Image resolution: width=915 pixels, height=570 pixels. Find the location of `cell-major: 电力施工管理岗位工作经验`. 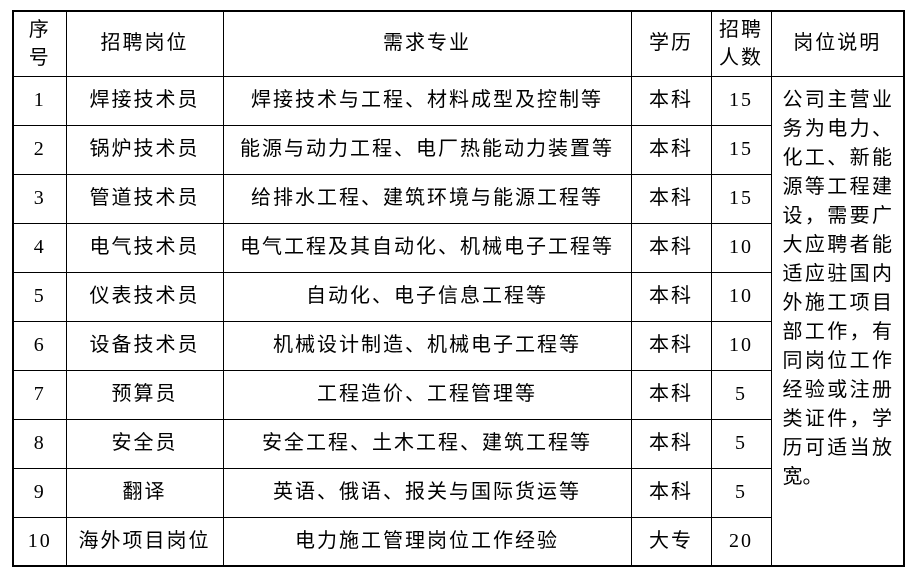

cell-major: 电力施工管理岗位工作经验 is located at coordinates (427, 541).